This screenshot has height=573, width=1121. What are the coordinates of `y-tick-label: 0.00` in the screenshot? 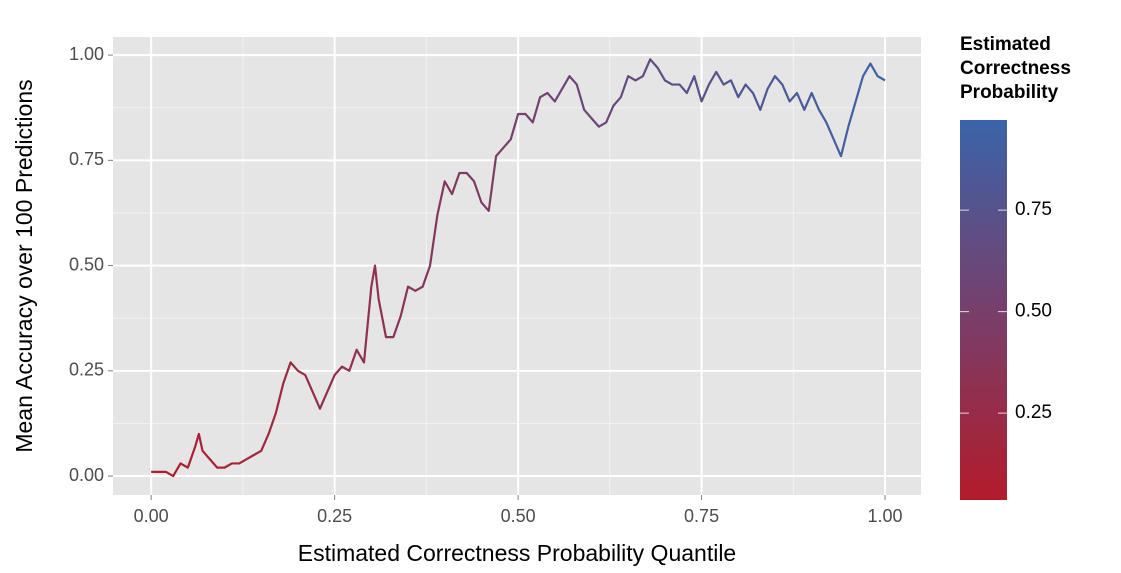 It's located at (86, 475).